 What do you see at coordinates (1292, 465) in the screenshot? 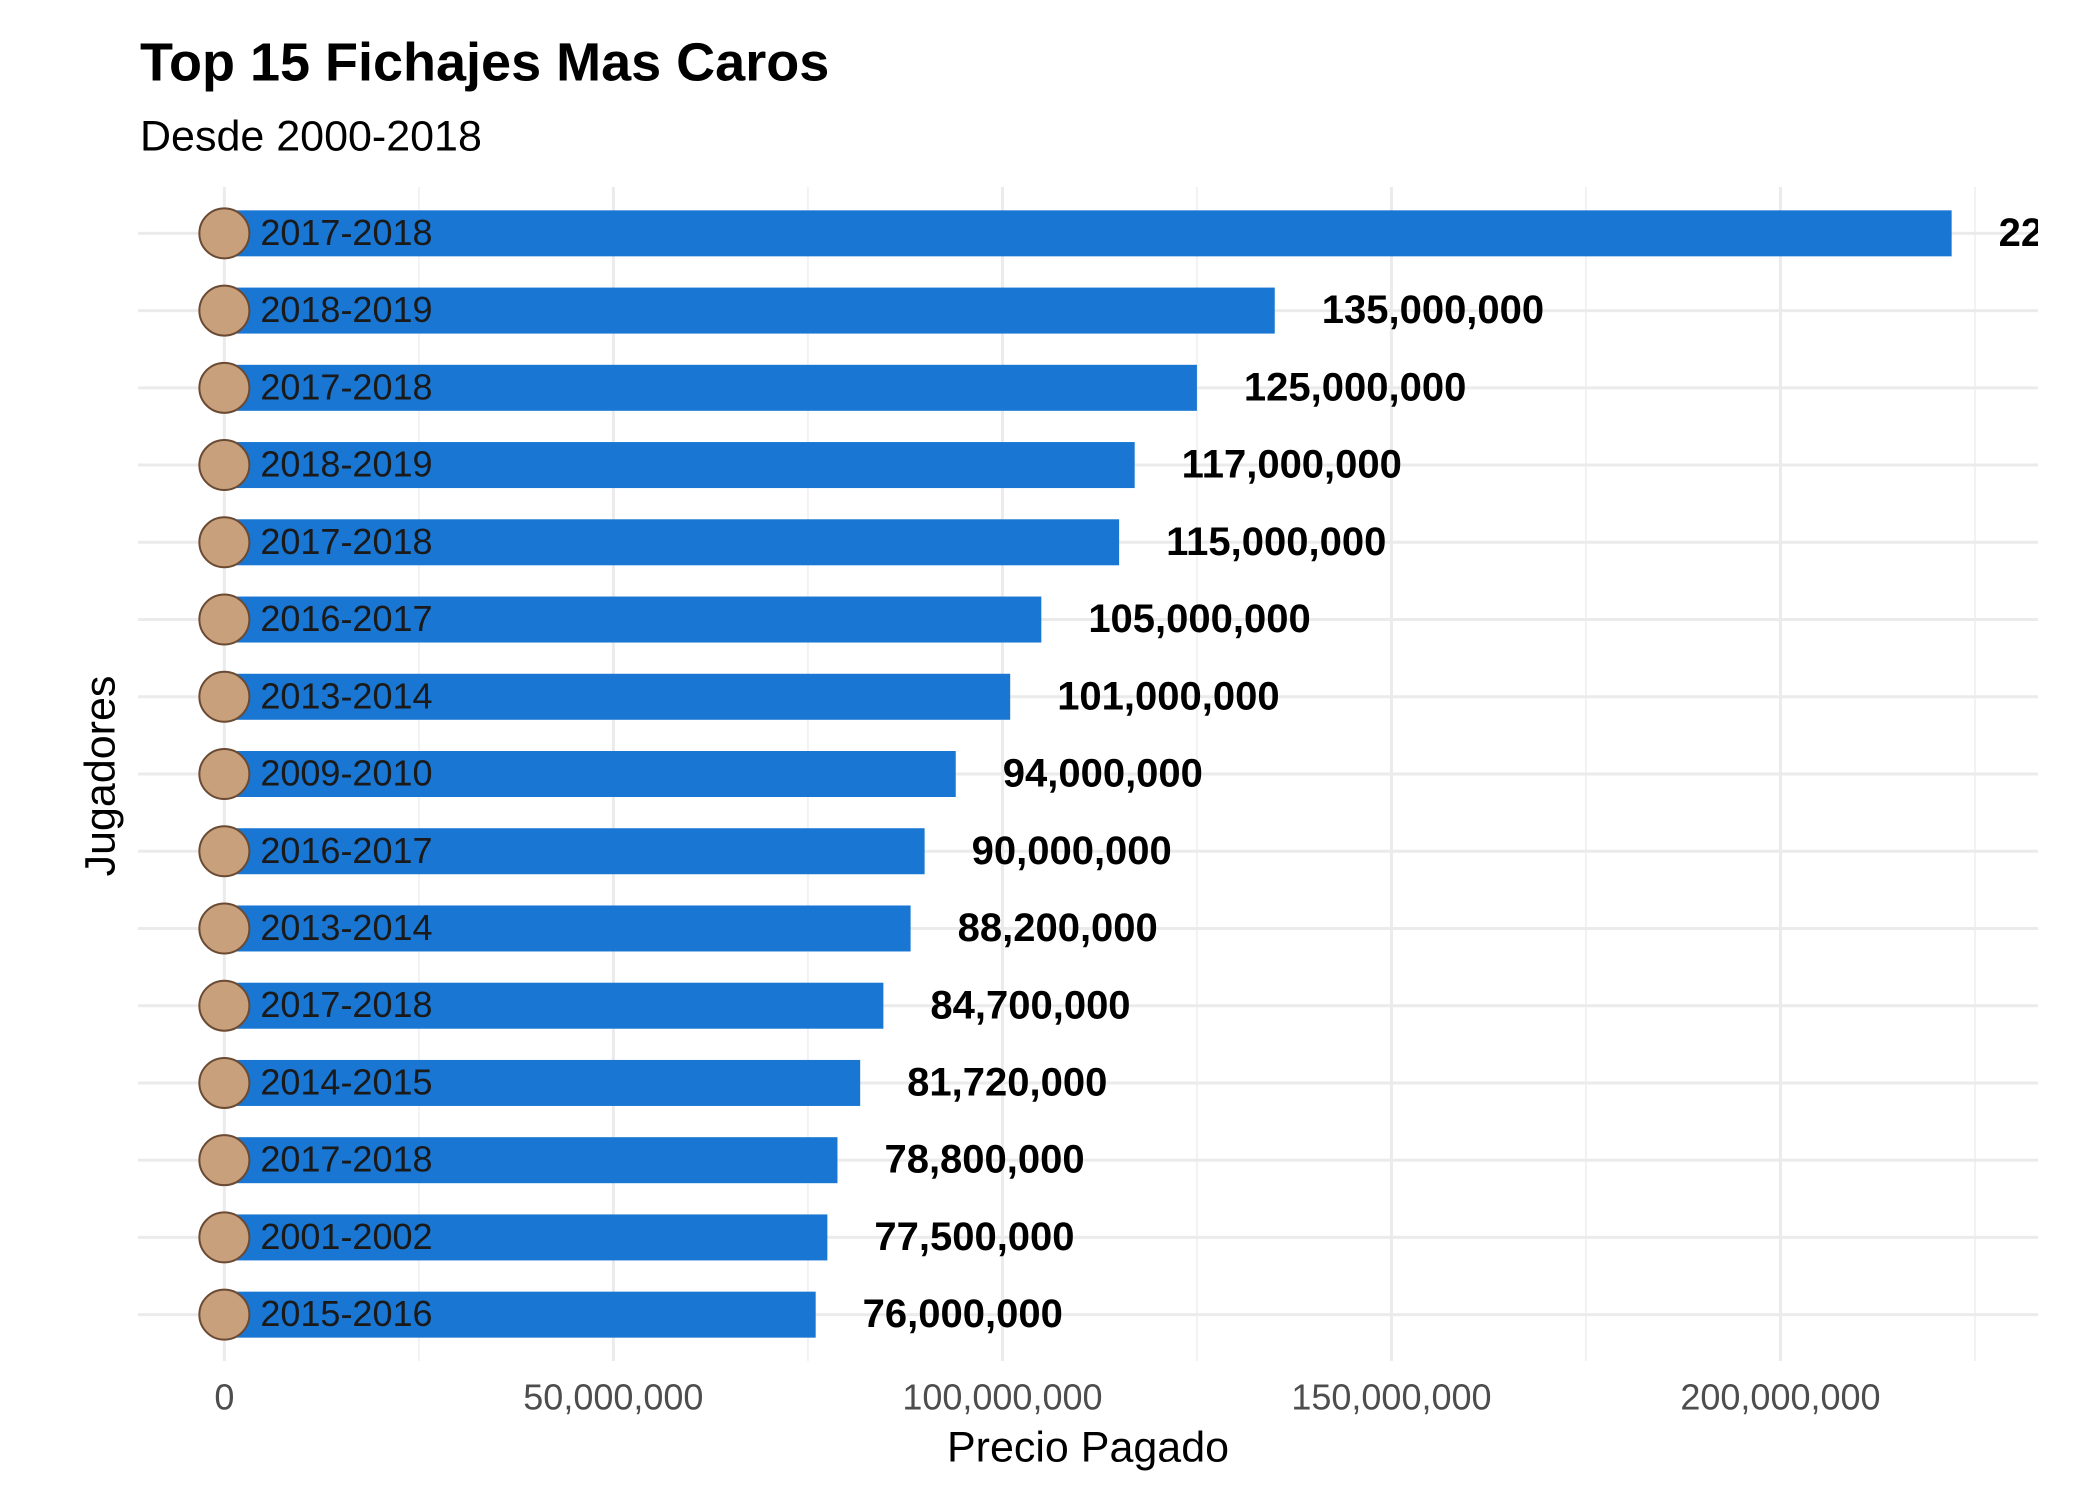
I see `value-label: 117,000,000` at bounding box center [1292, 465].